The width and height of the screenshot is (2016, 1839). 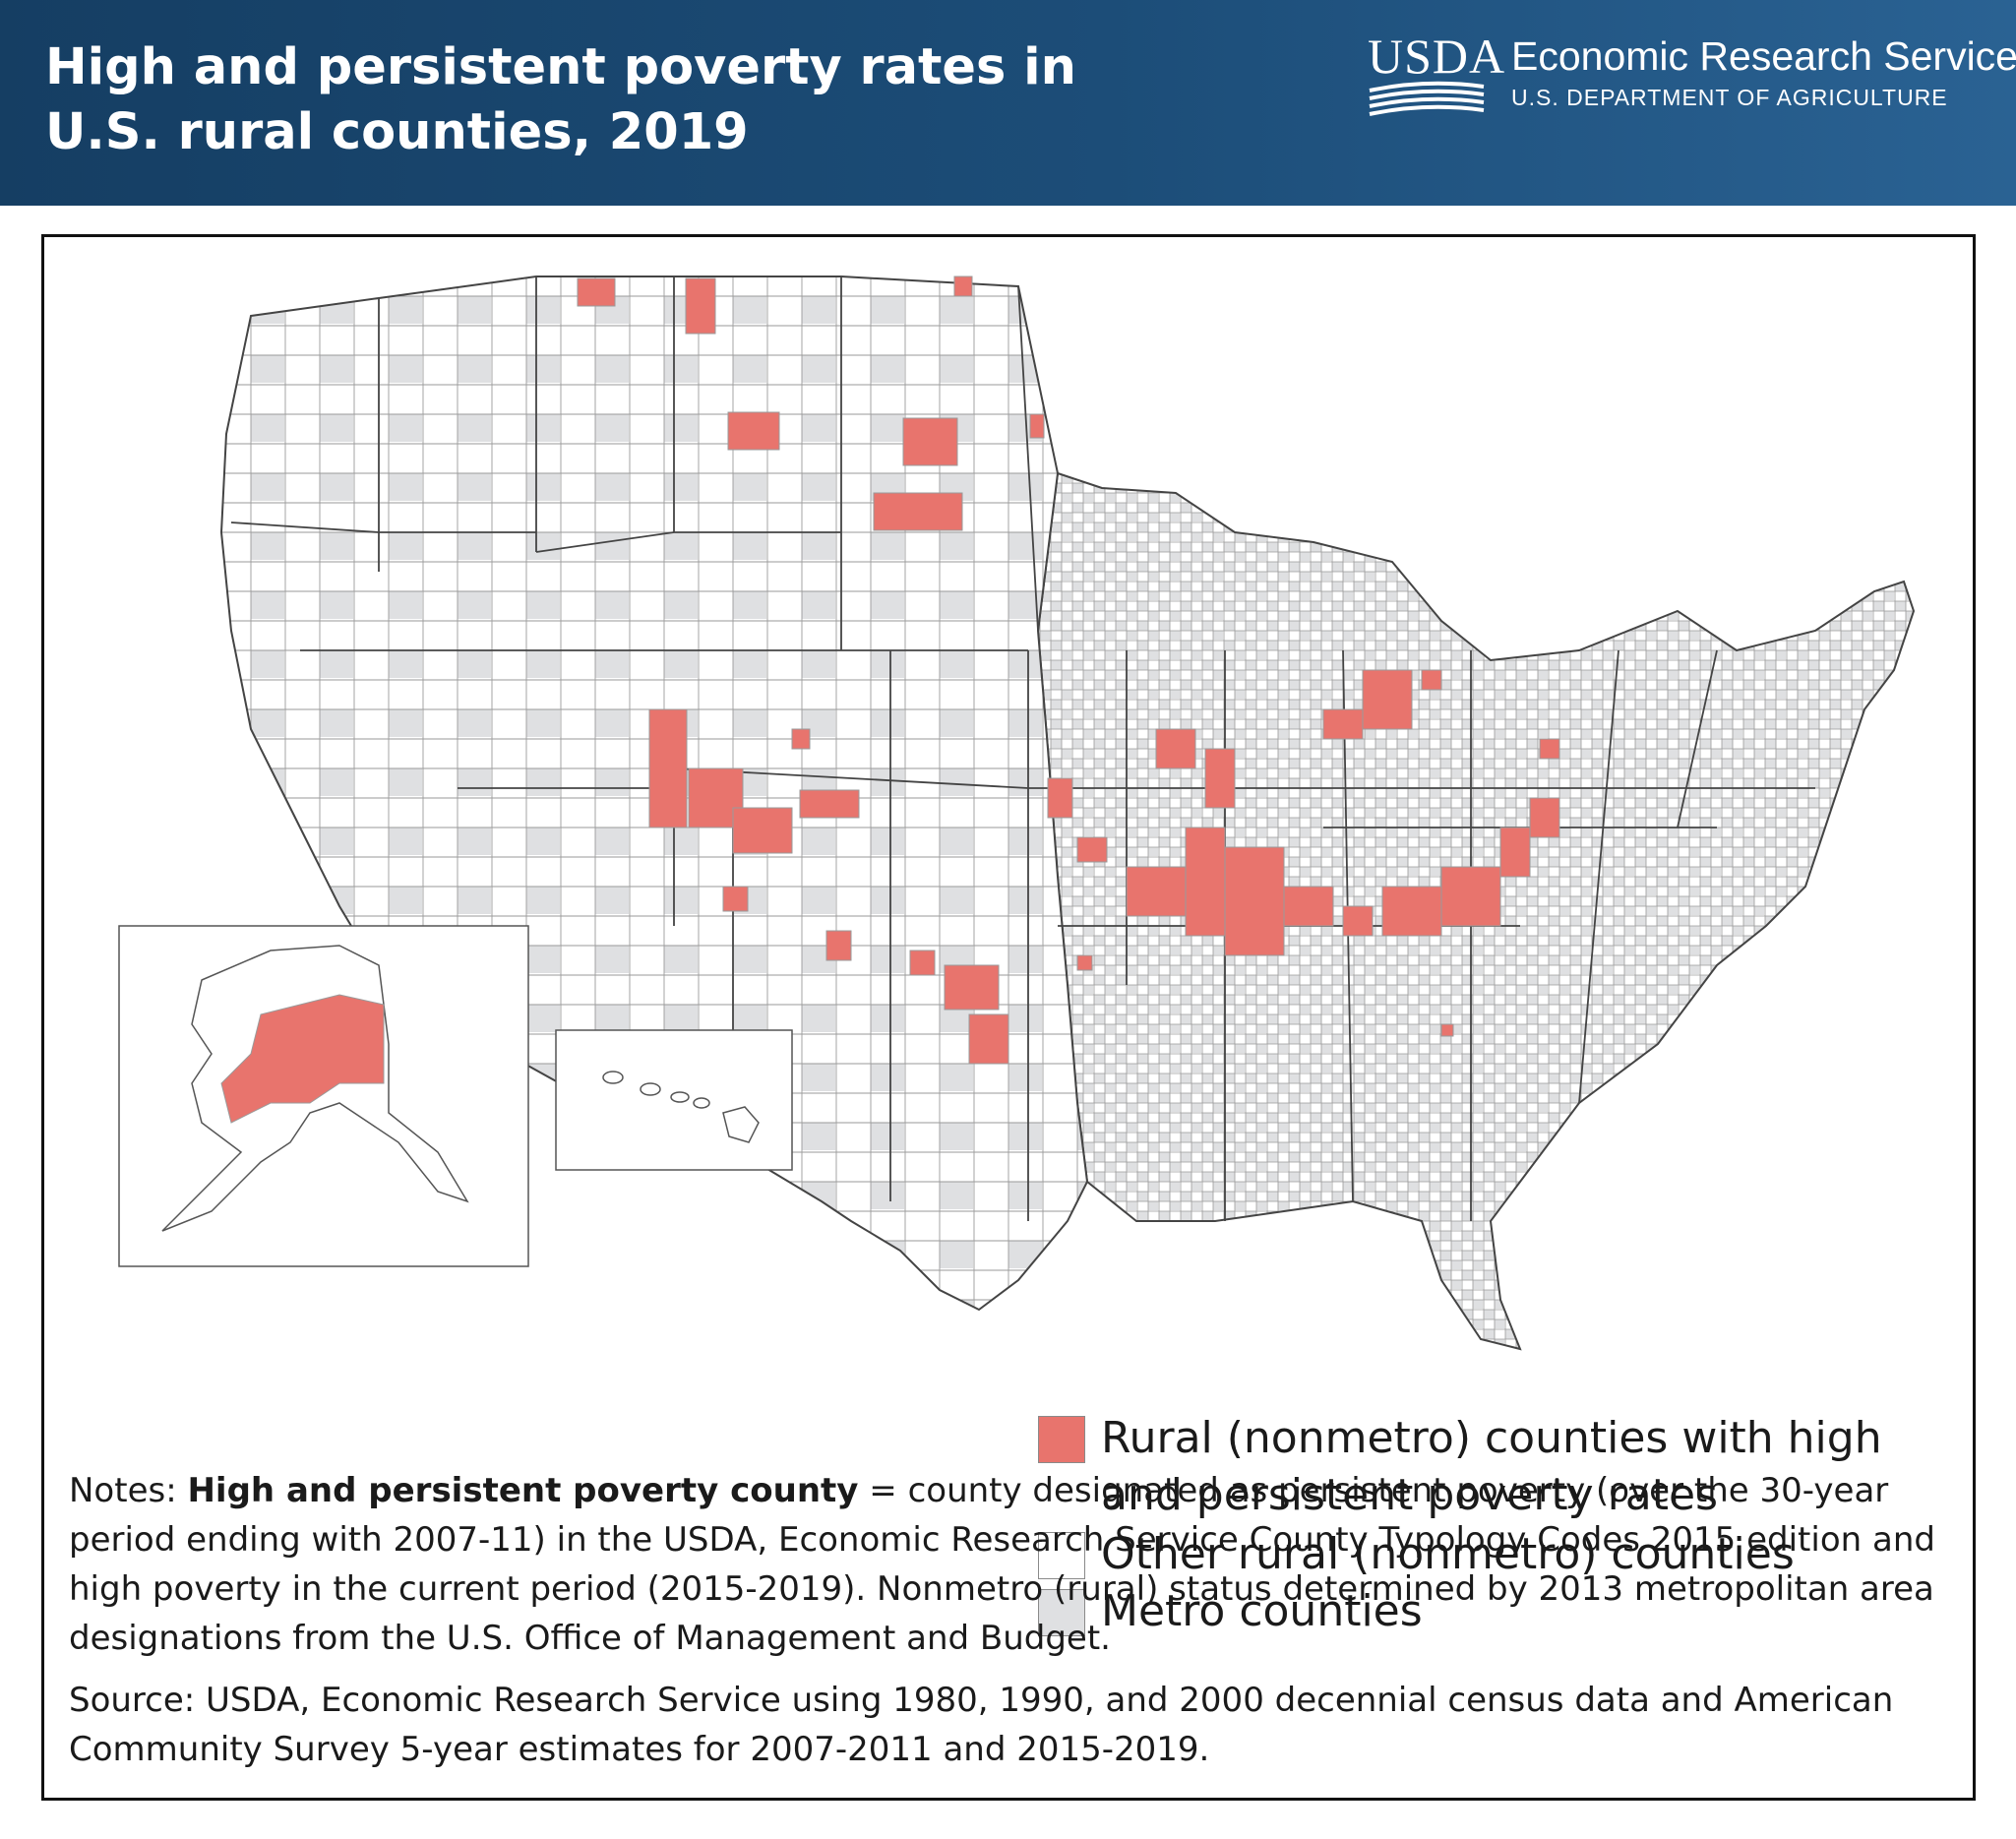 I want to click on alaska-inset, so click(x=324, y=1096).